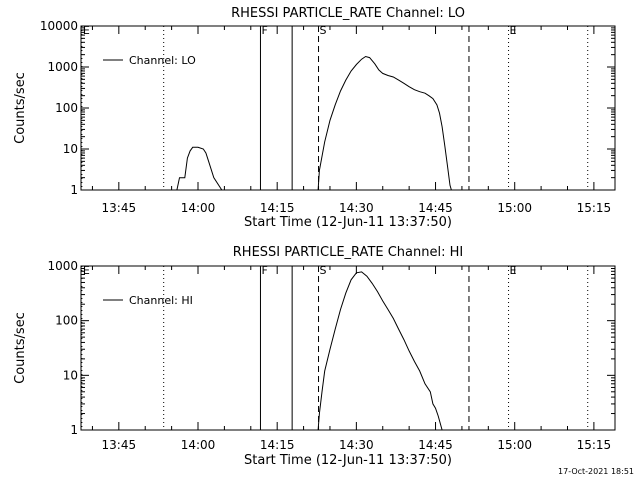 The width and height of the screenshot is (640, 480). Describe the element at coordinates (59, 26) in the screenshot. I see `y-tick-label: 10000` at that location.